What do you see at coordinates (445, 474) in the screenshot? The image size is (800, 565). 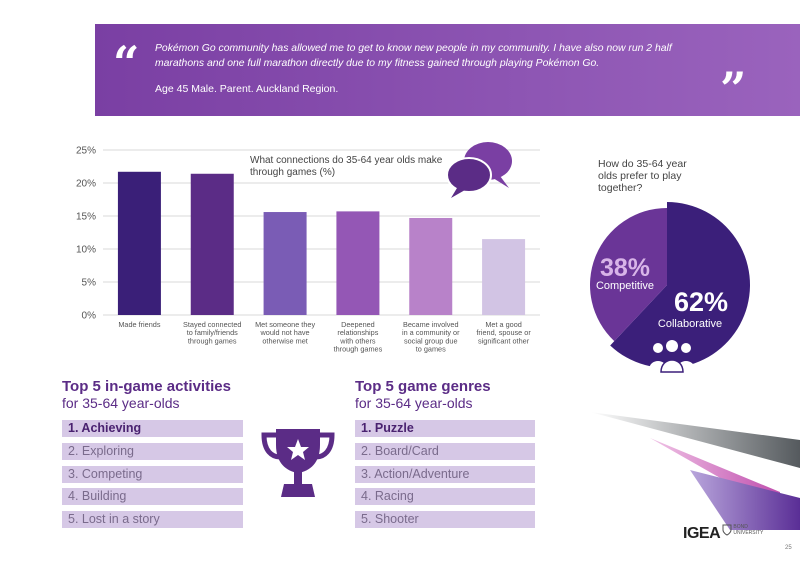 I see `genre-item: 3. Action/Adventure` at bounding box center [445, 474].